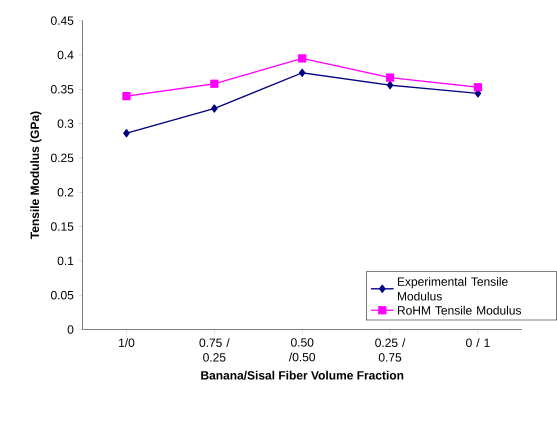 The image size is (557, 429). I want to click on x-tick-label: 0 / 1, so click(478, 342).